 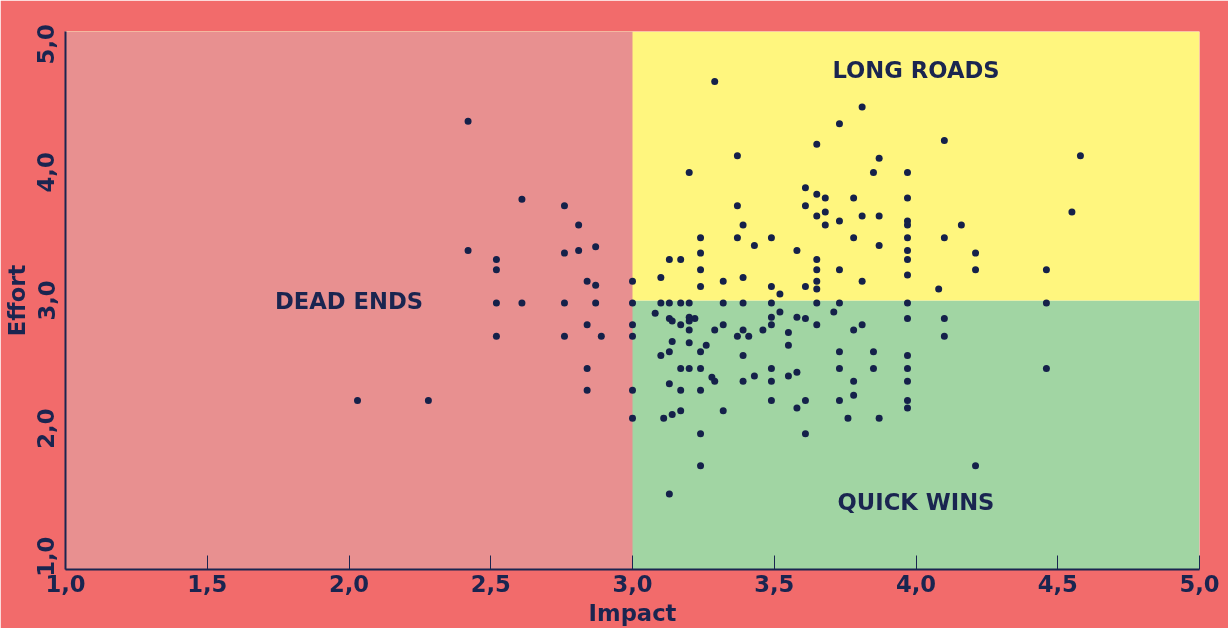 What do you see at coordinates (1199, 583) in the screenshot?
I see `x-tick-label: 5,0` at bounding box center [1199, 583].